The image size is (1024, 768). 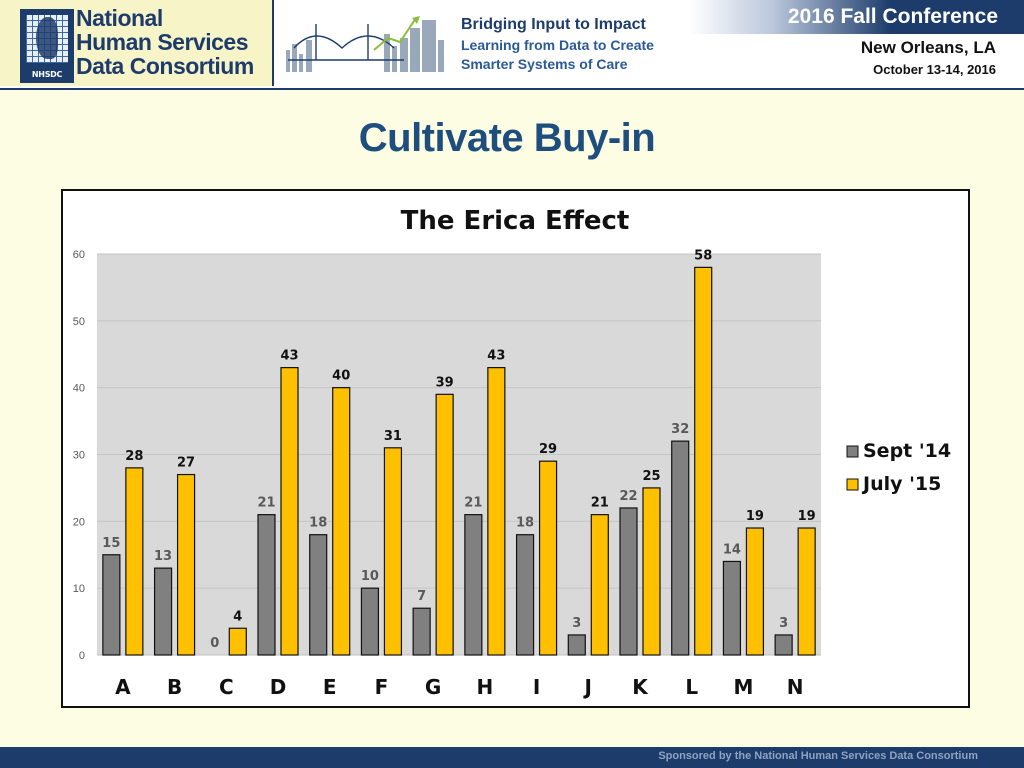 What do you see at coordinates (174, 687) in the screenshot?
I see `x-tick-label: B` at bounding box center [174, 687].